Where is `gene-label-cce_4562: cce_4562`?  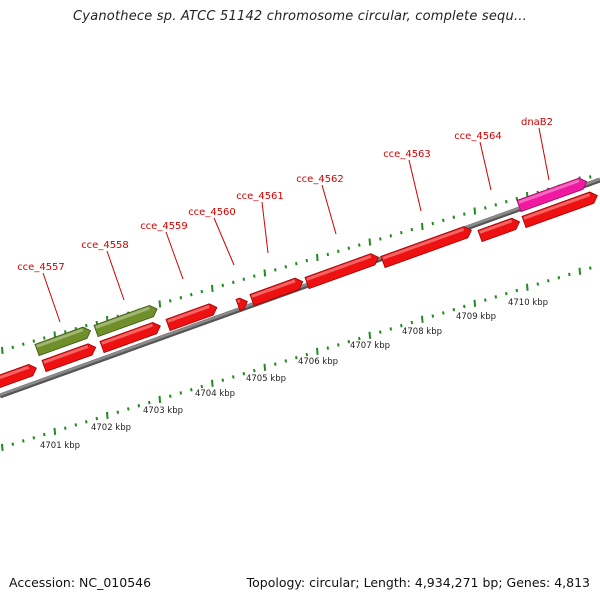 gene-label-cce_4562: cce_4562 is located at coordinates (320, 179).